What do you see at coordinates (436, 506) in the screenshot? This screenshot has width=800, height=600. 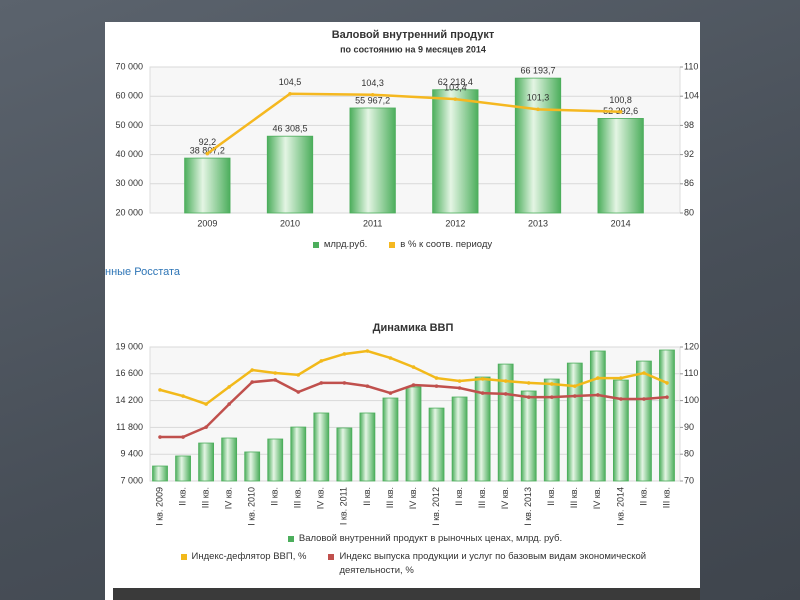 I see `x-tick-label: I кв. 2012` at bounding box center [436, 506].